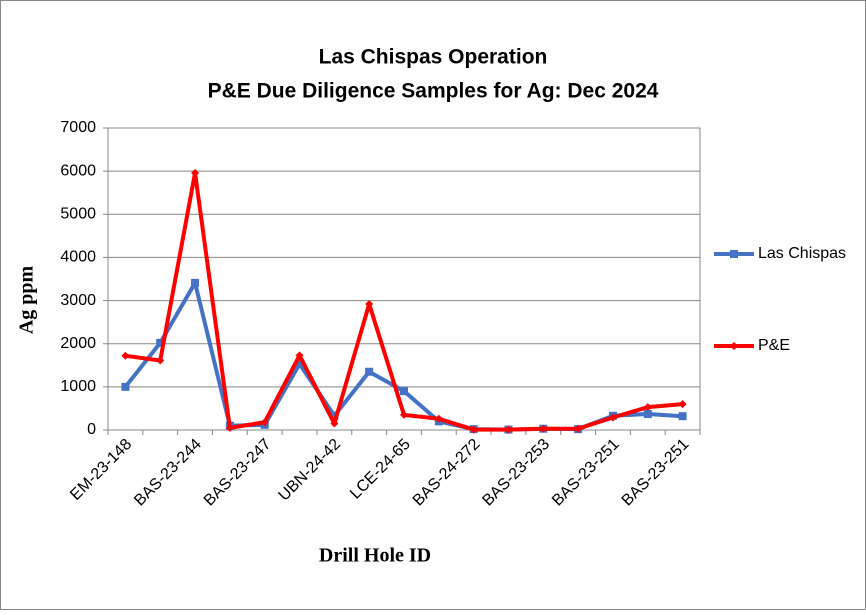  I want to click on y-tick-label: 0, so click(91, 429).